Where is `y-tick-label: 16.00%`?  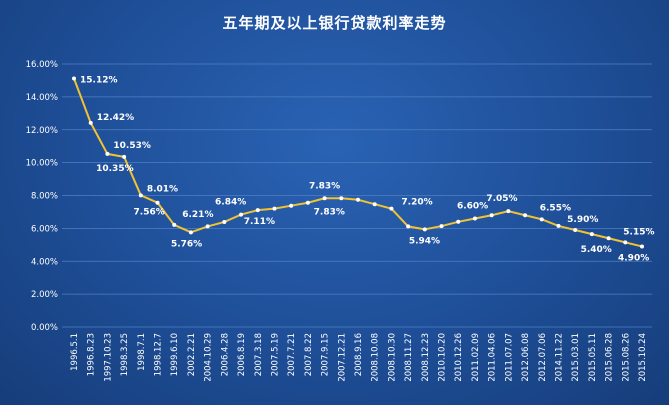
y-tick-label: 16.00% is located at coordinates (42, 65).